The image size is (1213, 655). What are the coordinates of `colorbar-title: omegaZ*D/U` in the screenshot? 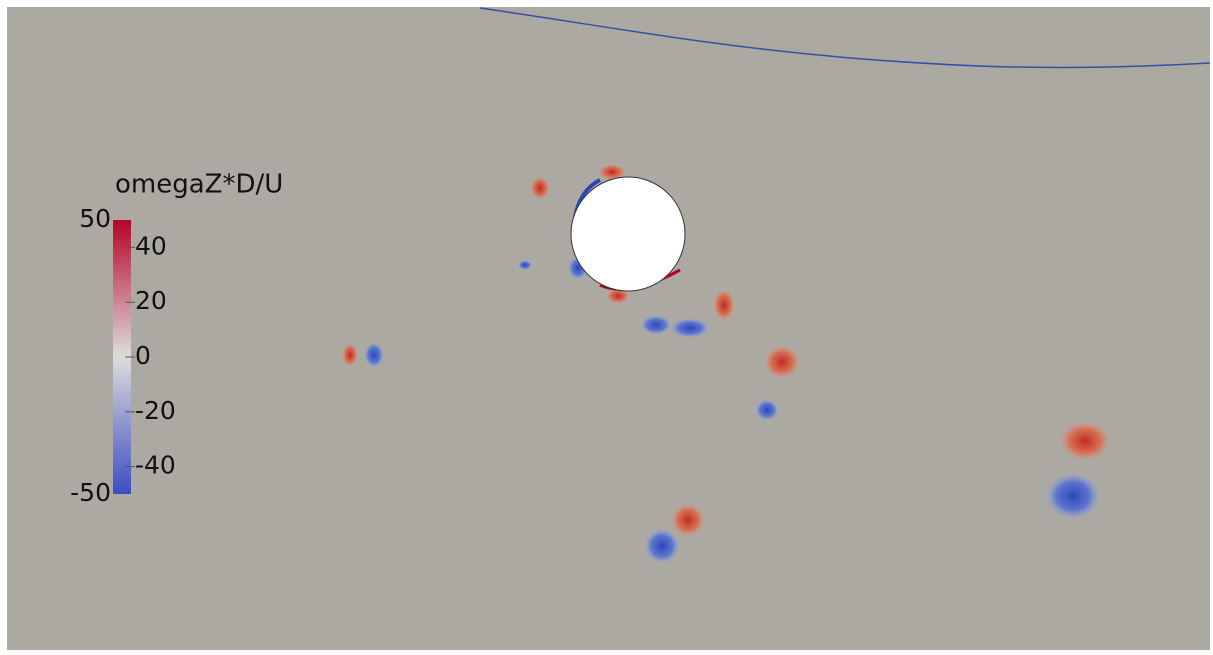 It's located at (199, 185).